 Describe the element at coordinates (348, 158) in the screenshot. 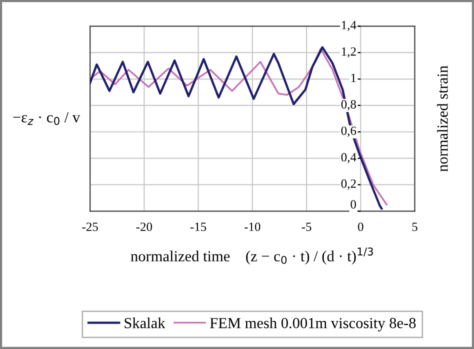

I see `y-tick-label: 0,4` at that location.